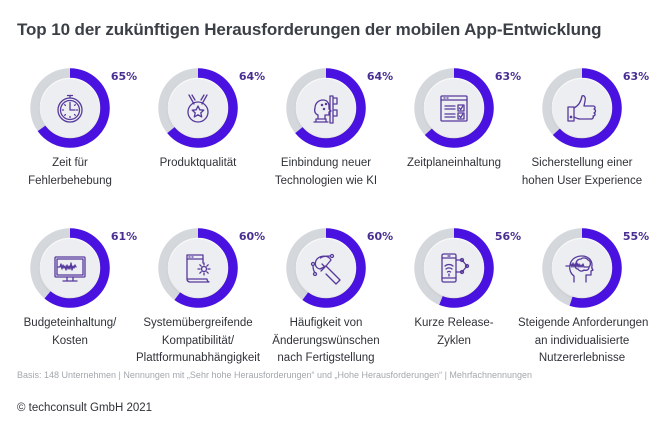 The width and height of the screenshot is (658, 421). What do you see at coordinates (326, 180) in the screenshot?
I see `category-label-line: Technologien wie KI` at bounding box center [326, 180].